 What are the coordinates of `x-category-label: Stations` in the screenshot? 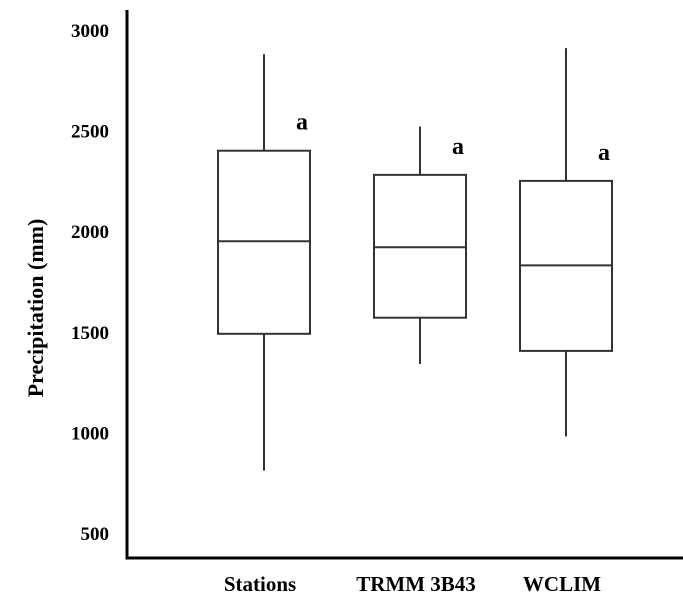 It's located at (260, 583).